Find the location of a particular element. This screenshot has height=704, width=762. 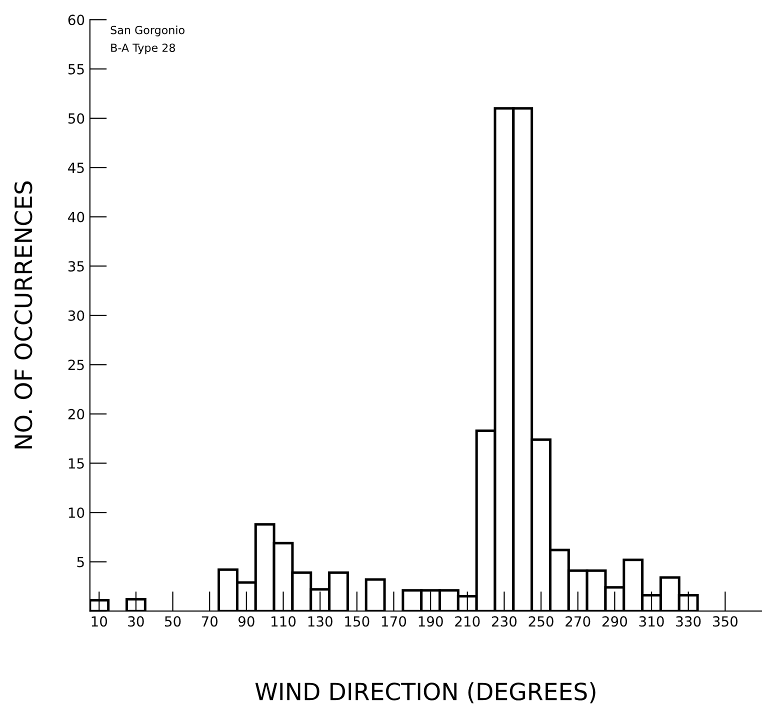

x-tick-label: 250 is located at coordinates (541, 621).